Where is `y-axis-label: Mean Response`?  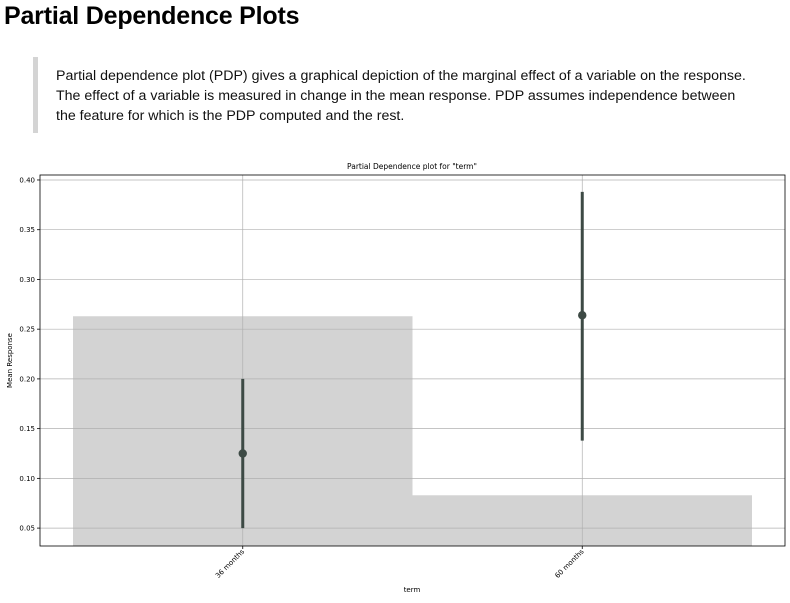 y-axis-label: Mean Response is located at coordinates (10, 360).